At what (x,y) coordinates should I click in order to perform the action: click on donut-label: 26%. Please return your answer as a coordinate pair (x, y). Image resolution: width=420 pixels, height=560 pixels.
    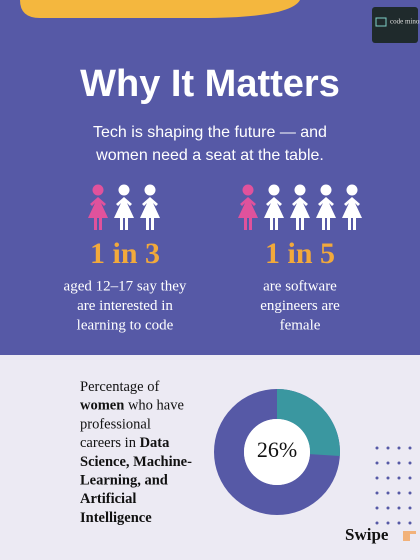
    Looking at the image, I should click on (277, 449).